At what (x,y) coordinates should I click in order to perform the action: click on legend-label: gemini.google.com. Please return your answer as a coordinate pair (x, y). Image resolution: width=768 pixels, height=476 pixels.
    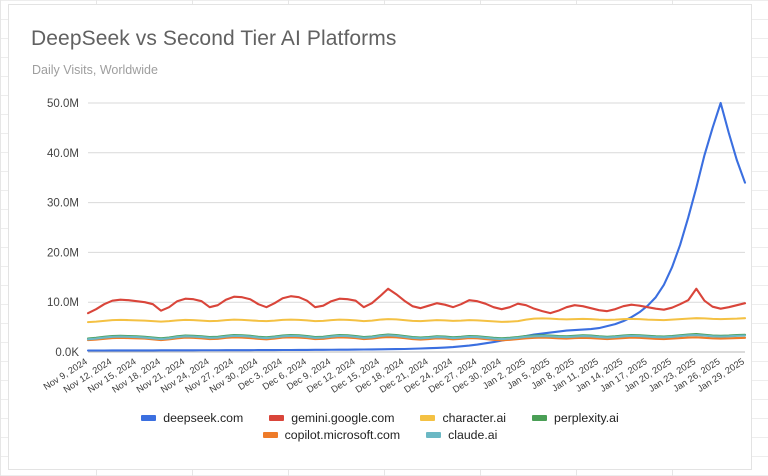
    Looking at the image, I should click on (343, 418).